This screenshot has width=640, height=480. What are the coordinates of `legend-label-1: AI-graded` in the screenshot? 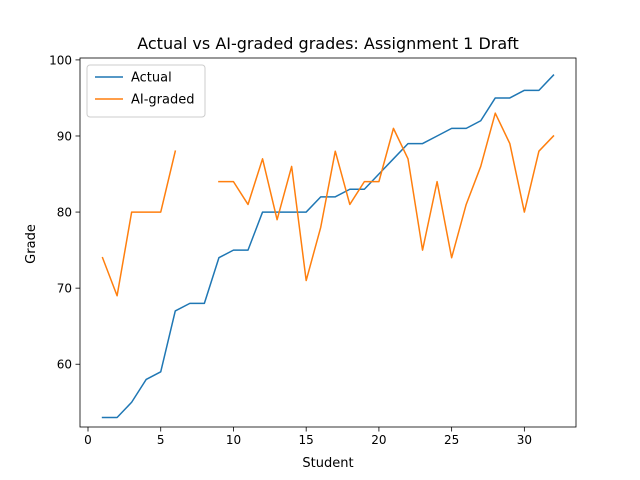 It's located at (162, 100).